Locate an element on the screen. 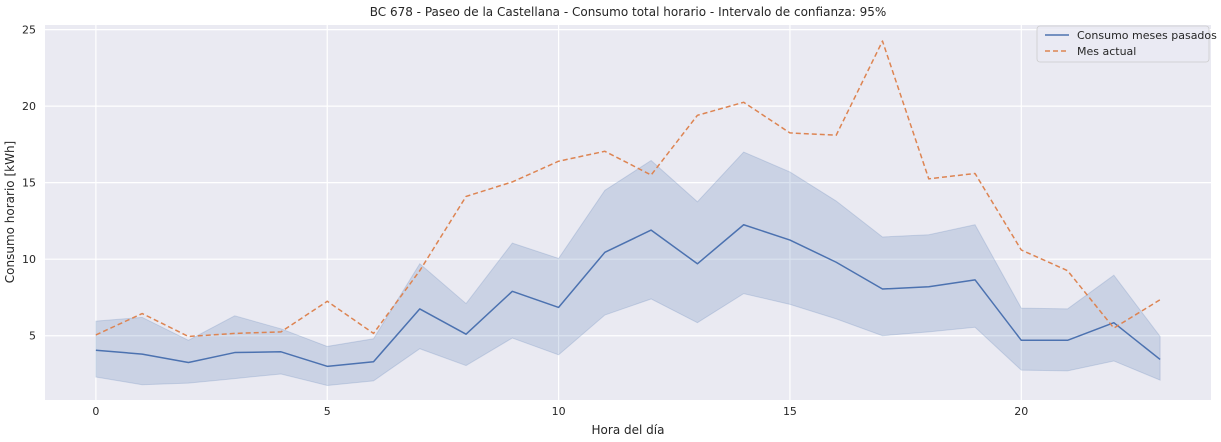 This screenshot has width=1221, height=442. x-tick-label: 15 is located at coordinates (790, 411).